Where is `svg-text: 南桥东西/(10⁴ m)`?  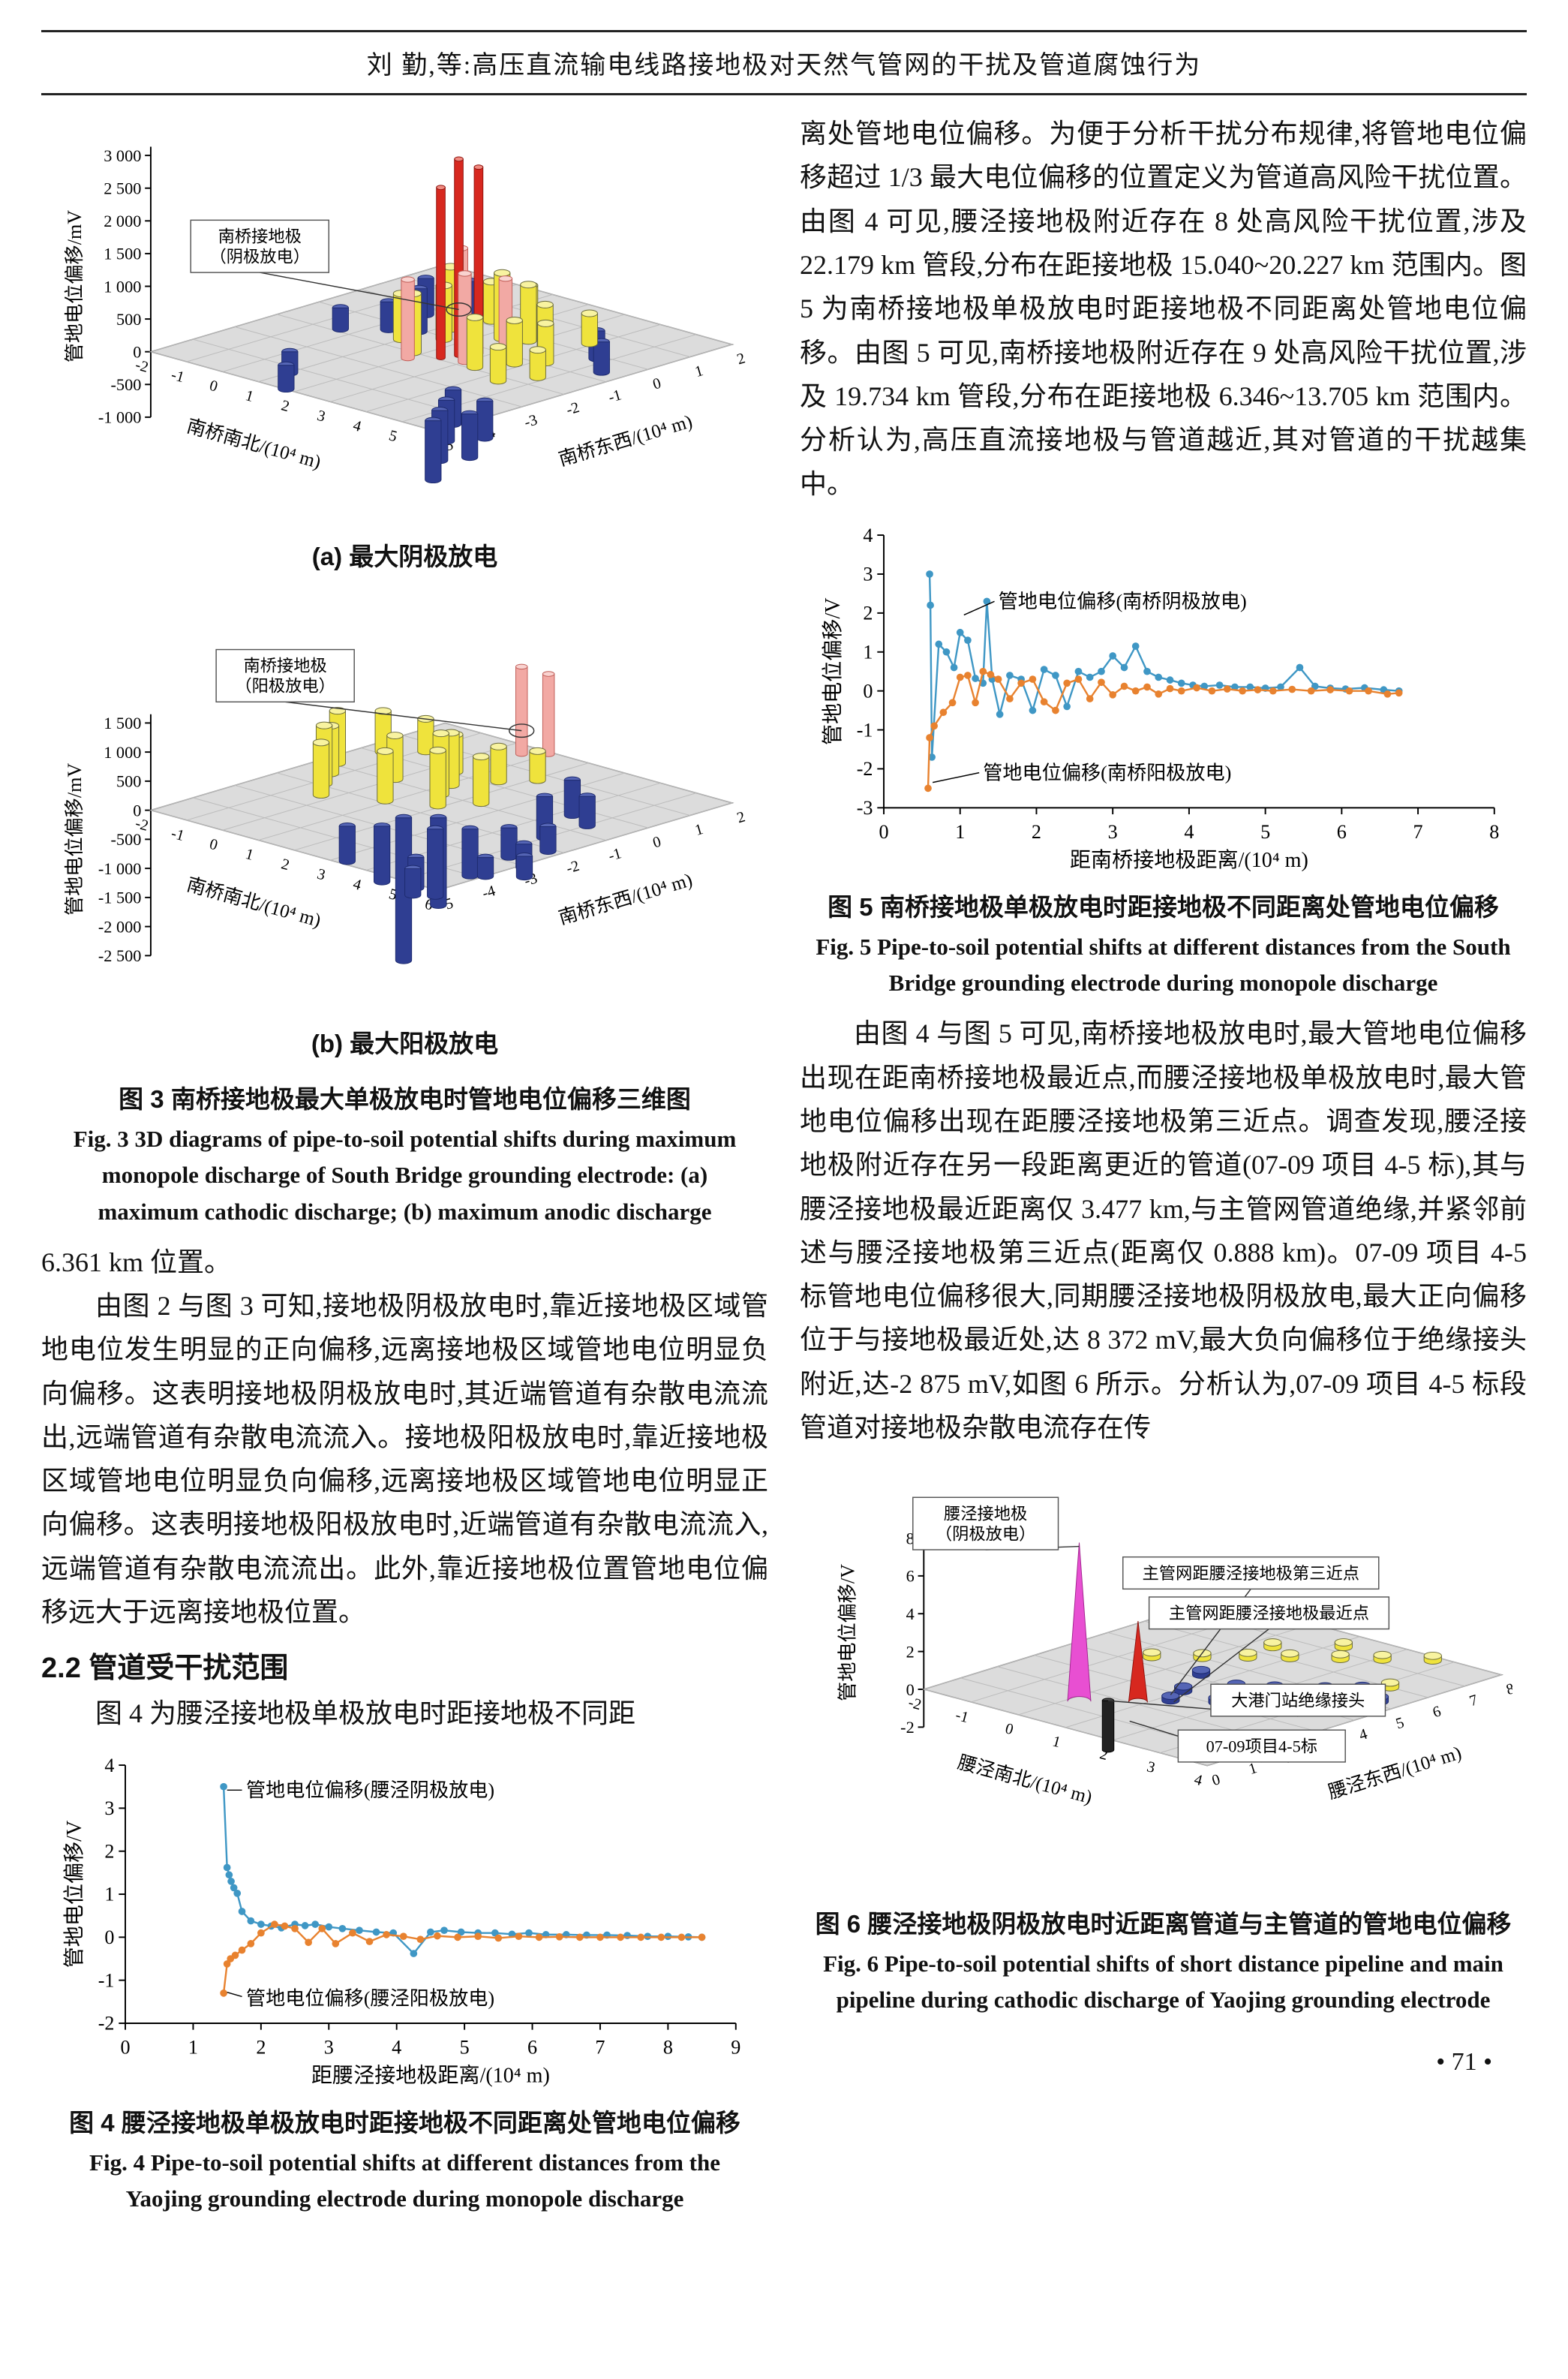 svg-text: 南桥东西/(10⁴ m) is located at coordinates (626, 440).